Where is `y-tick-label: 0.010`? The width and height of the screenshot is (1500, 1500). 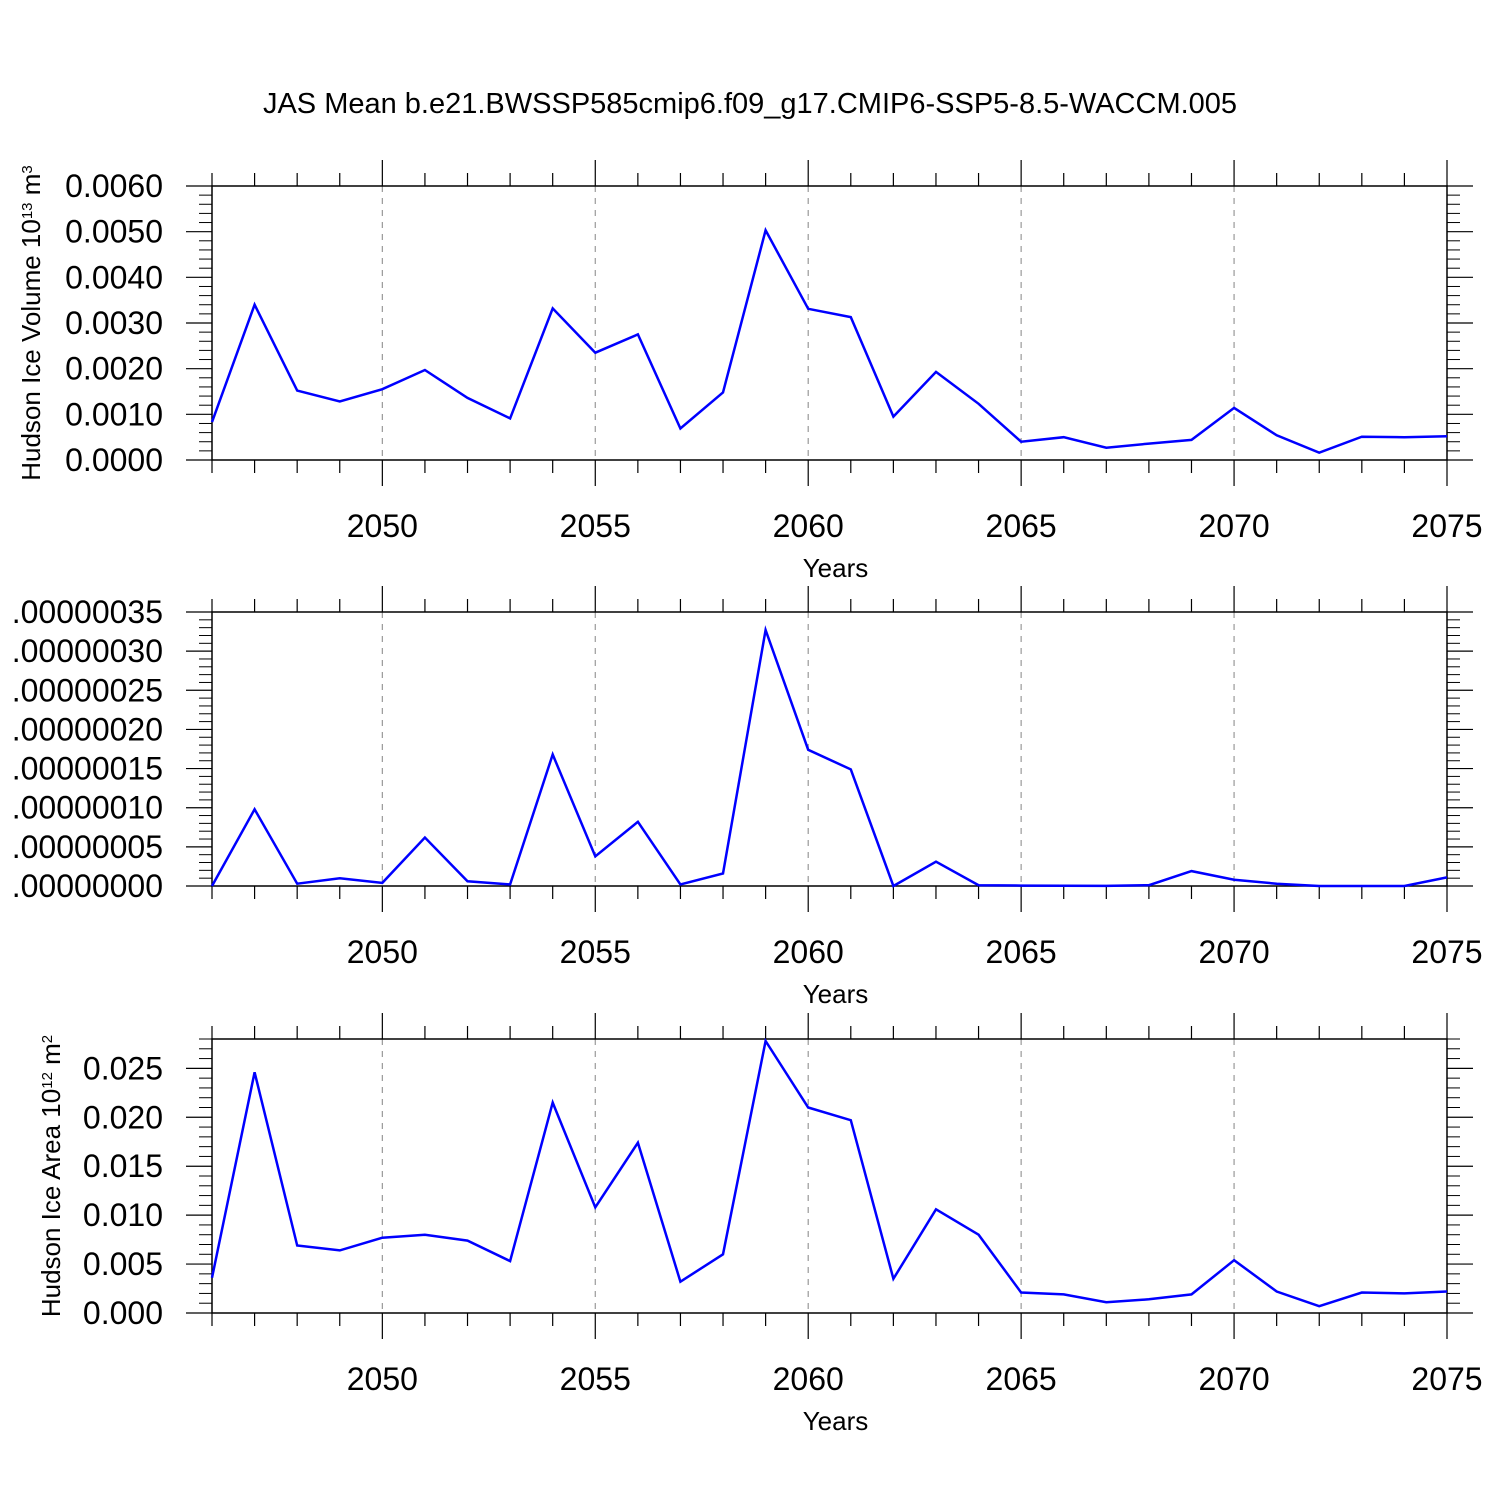
y-tick-label: 0.010 is located at coordinates (123, 1215).